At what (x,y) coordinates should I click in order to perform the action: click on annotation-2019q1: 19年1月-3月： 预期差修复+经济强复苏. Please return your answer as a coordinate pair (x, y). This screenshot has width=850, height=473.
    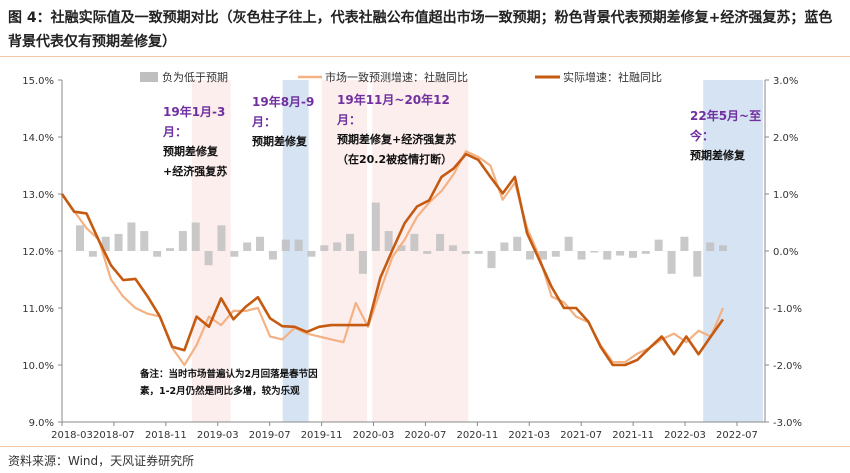
    Looking at the image, I should click on (198, 142).